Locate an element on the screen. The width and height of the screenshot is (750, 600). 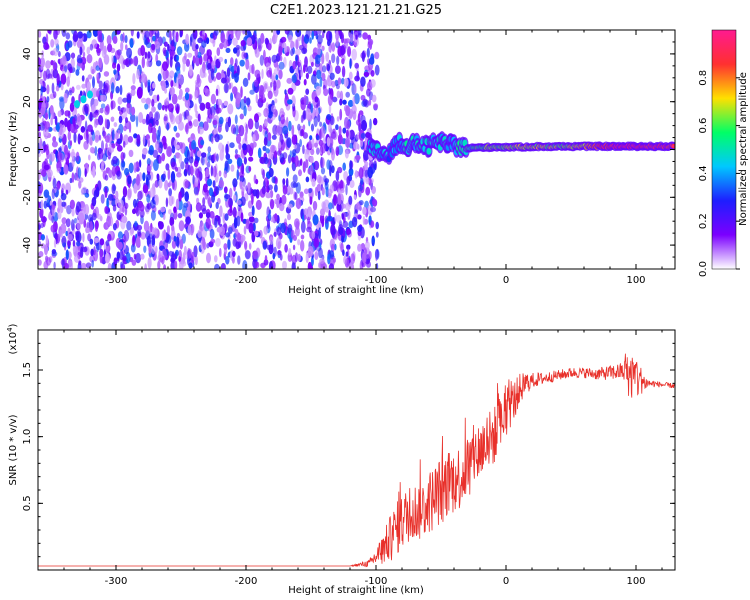
spectrogram-x-label: Height of straight line (km) is located at coordinates (356, 290).